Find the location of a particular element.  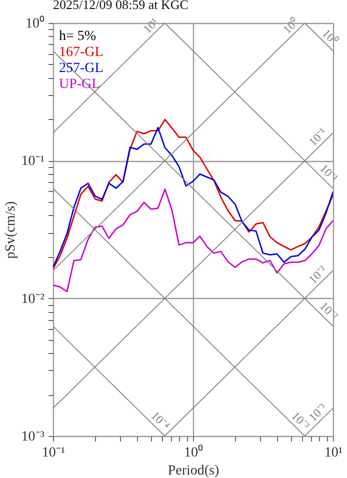

y-tick-label: 10⁻¹ is located at coordinates (32, 162).